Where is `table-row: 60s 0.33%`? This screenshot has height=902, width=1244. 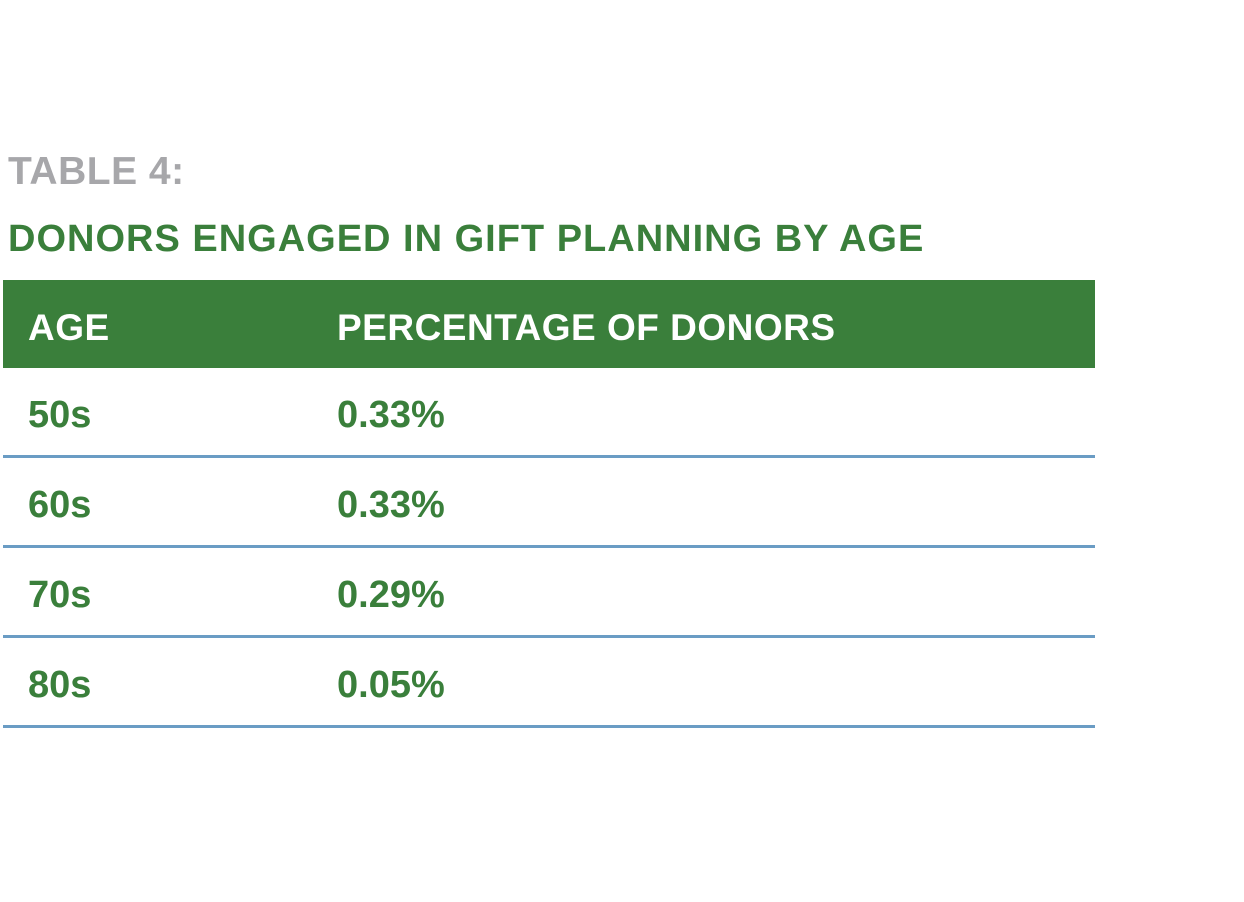
table-row: 60s 0.33% is located at coordinates (549, 503).